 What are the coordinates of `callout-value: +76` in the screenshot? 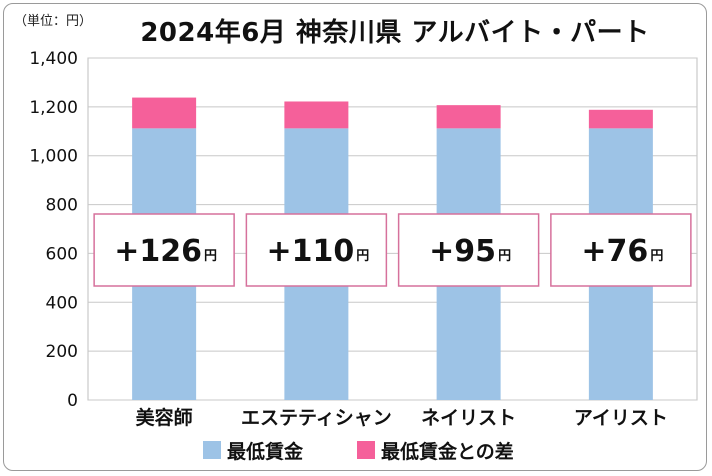 It's located at (614, 251).